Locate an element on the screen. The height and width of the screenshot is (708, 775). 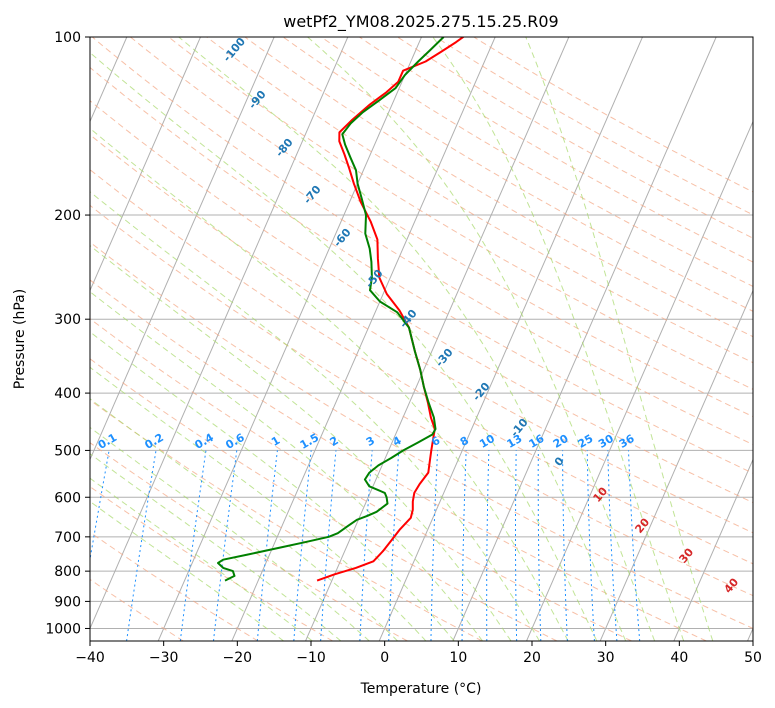
x-tick-label: 20 is located at coordinates (532, 658).